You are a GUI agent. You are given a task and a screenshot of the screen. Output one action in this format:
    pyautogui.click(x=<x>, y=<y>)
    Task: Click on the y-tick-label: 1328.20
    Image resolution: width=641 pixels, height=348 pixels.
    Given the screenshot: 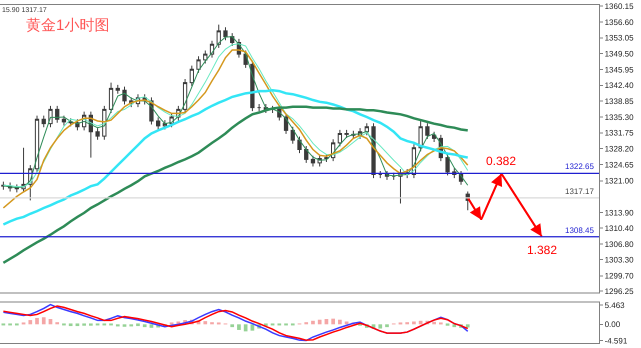 What is the action you would take?
    pyautogui.click(x=619, y=149)
    